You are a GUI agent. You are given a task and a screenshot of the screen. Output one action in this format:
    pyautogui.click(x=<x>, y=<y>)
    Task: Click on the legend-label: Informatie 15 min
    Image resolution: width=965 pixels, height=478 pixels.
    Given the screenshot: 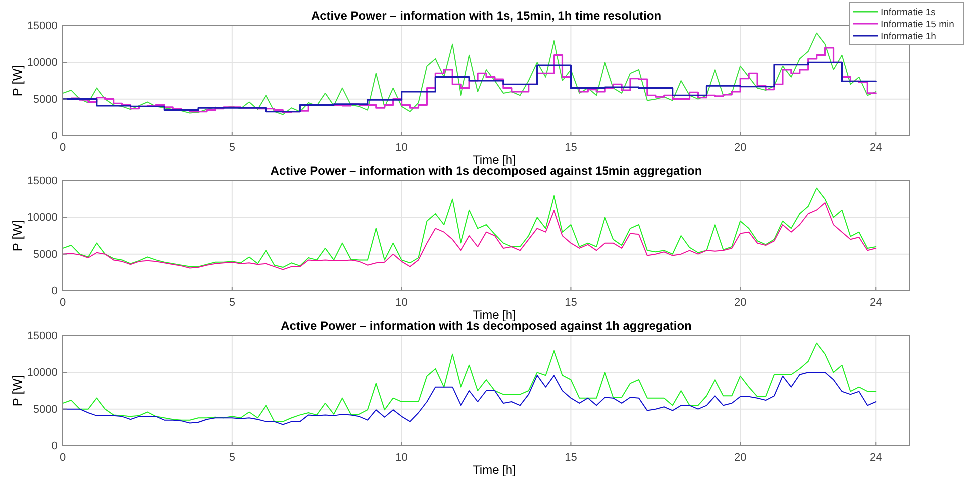 What is the action you would take?
    pyautogui.click(x=917, y=25)
    